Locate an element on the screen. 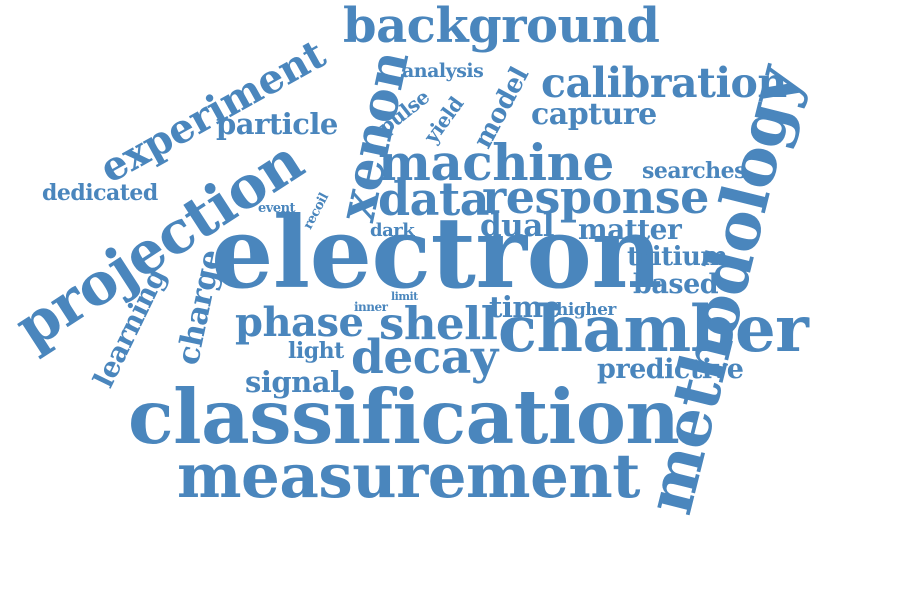 The image size is (900, 592). word-shell: shell is located at coordinates (438, 323).